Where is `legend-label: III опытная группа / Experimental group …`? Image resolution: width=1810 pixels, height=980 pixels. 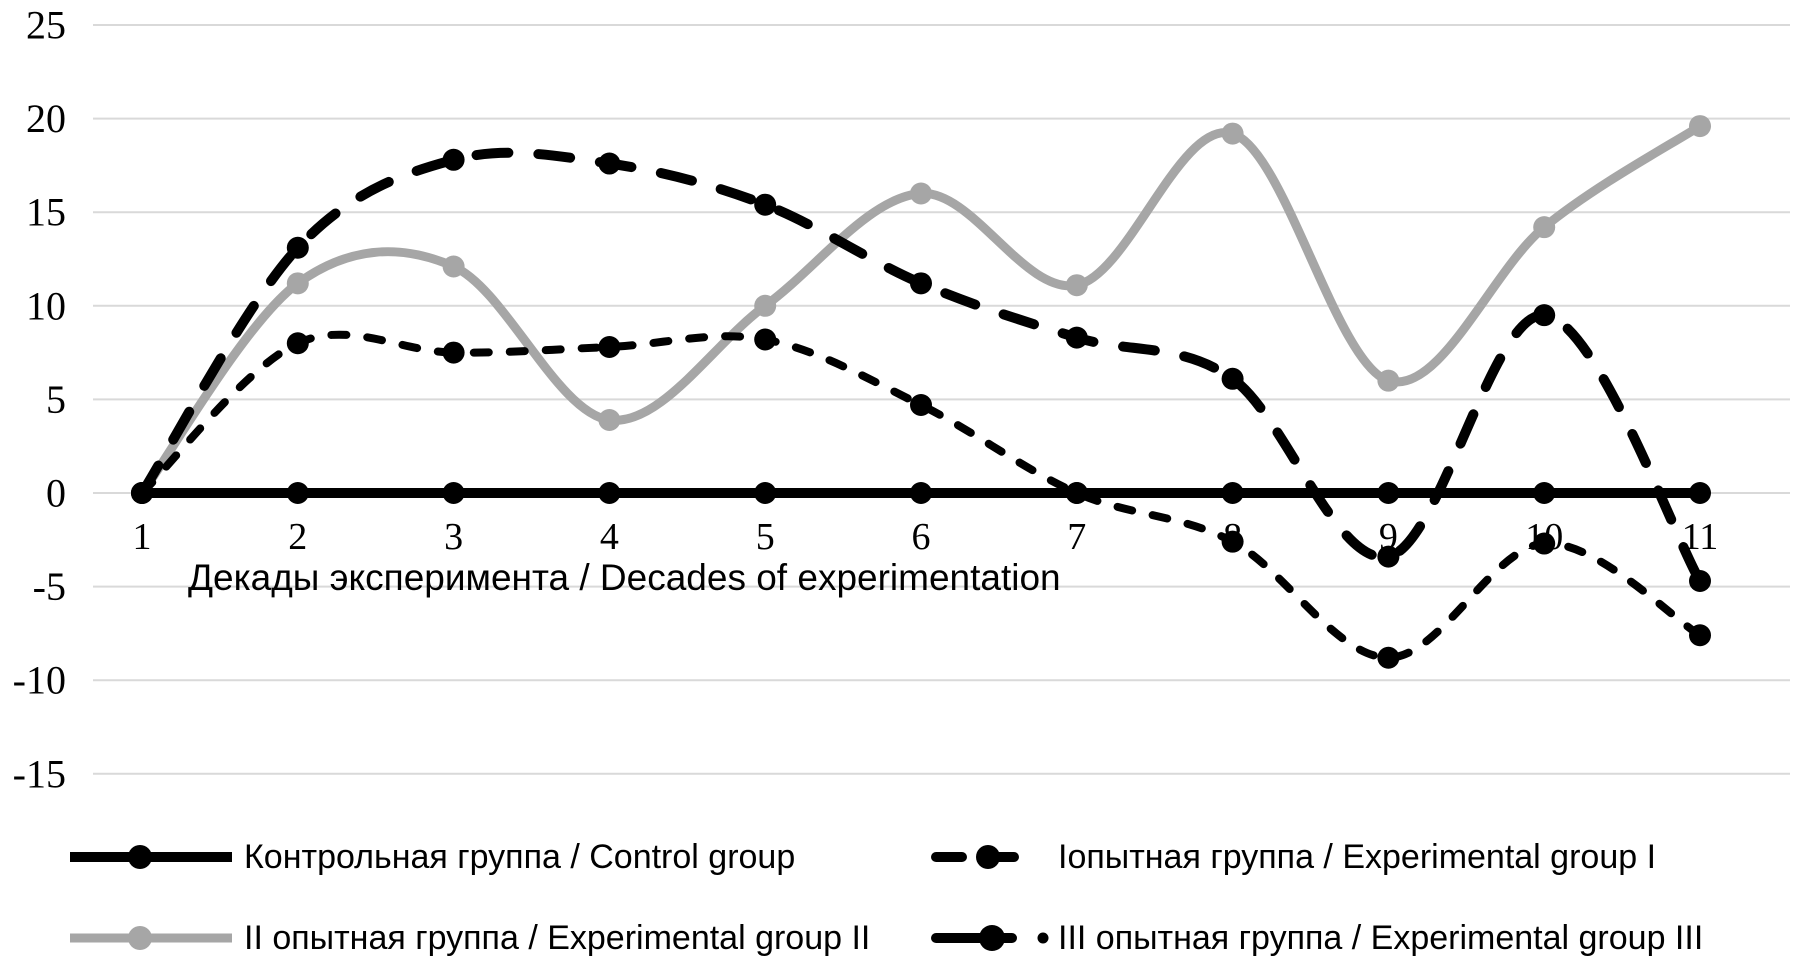 legend-label: III опытная группа / Experimental group … is located at coordinates (1380, 938).